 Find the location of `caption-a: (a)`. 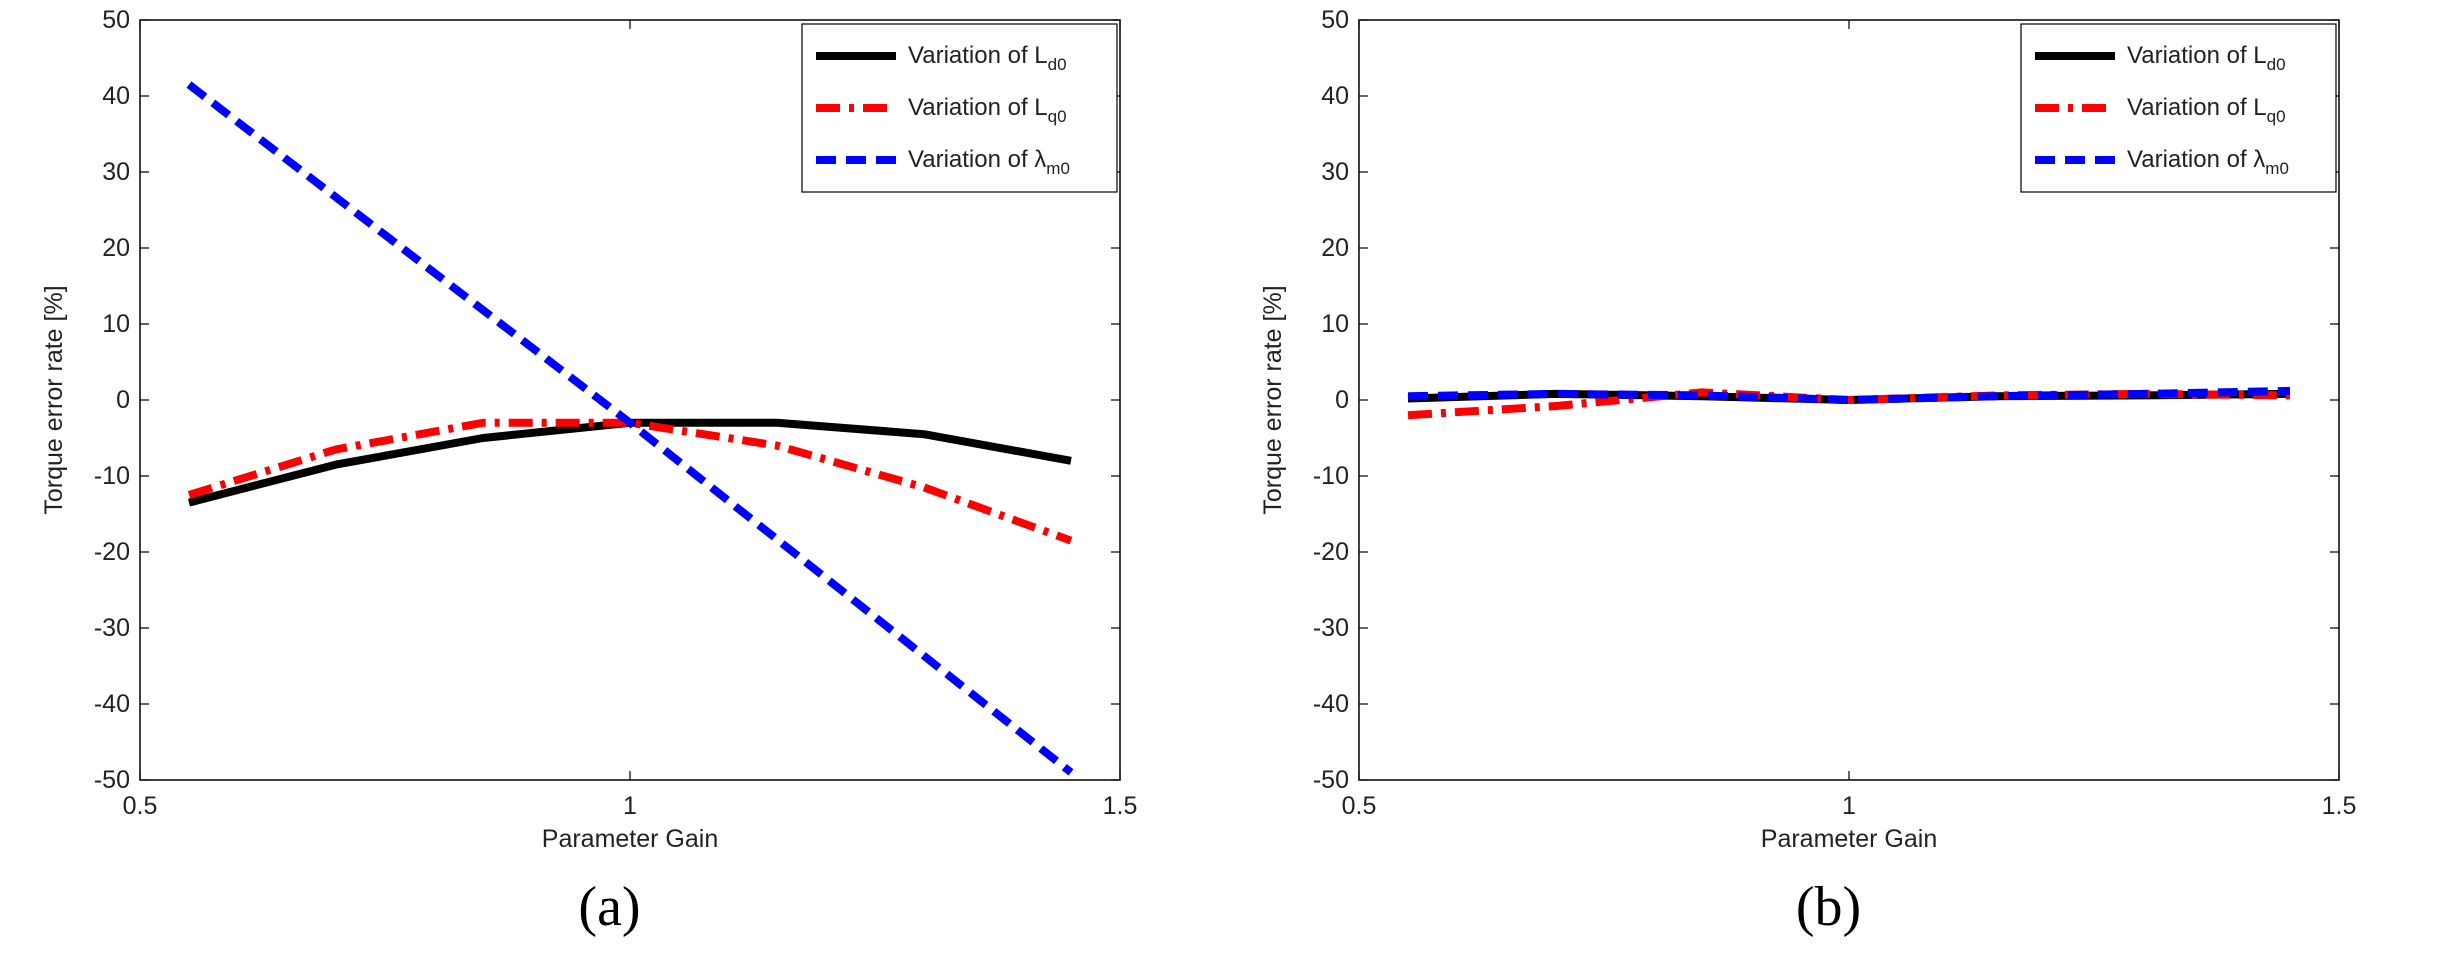

caption-a: (a) is located at coordinates (609, 907).